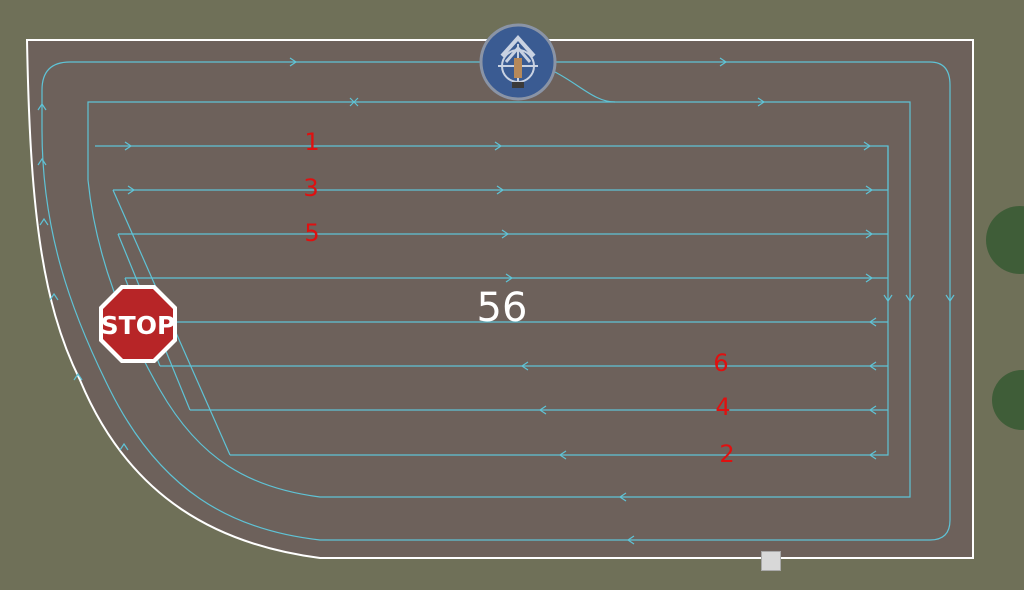 This screenshot has height=590, width=1024. I want to click on lane-label: 5, so click(312, 233).